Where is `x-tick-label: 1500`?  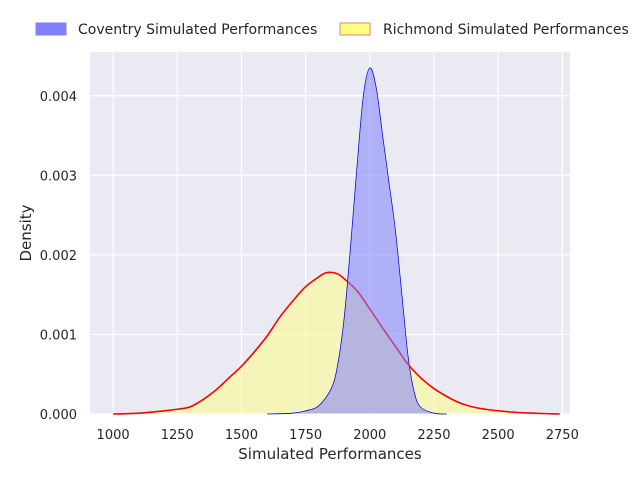 x-tick-label: 1500 is located at coordinates (241, 435).